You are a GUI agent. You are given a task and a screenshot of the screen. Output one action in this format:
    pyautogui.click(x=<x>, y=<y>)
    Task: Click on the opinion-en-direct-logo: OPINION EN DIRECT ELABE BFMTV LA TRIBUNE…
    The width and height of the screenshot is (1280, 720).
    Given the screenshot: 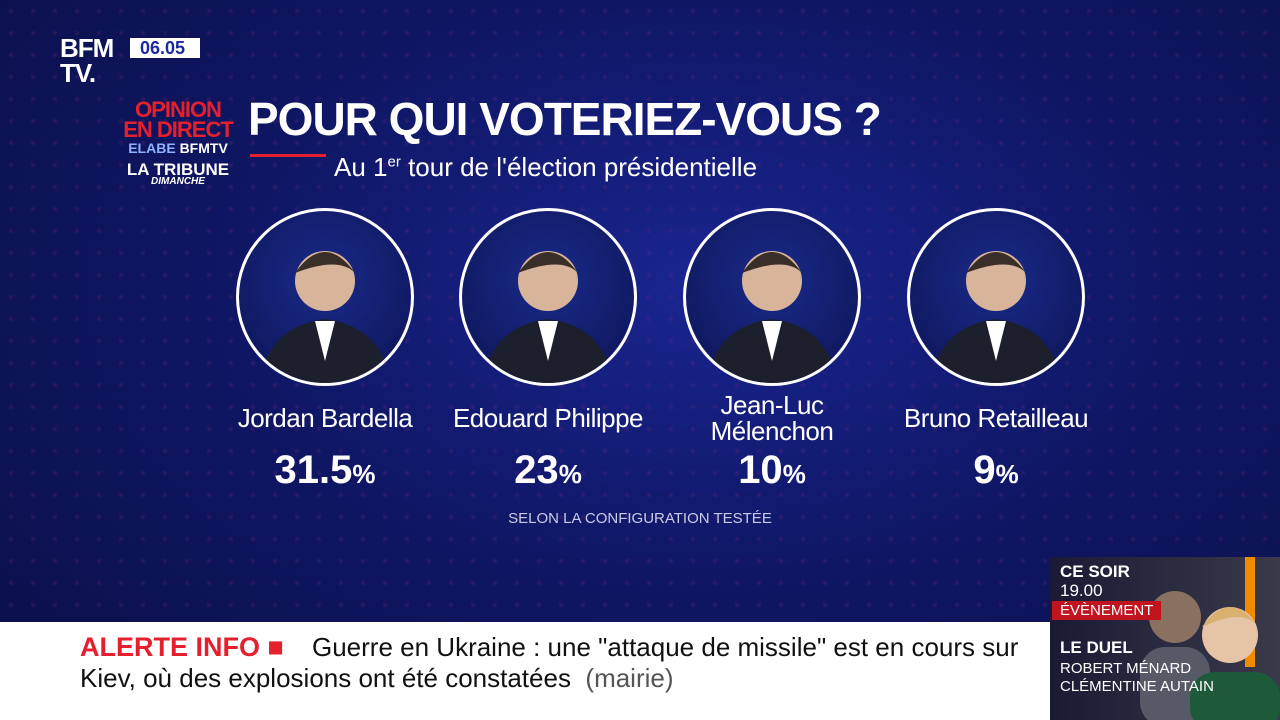 What is the action you would take?
    pyautogui.click(x=178, y=142)
    